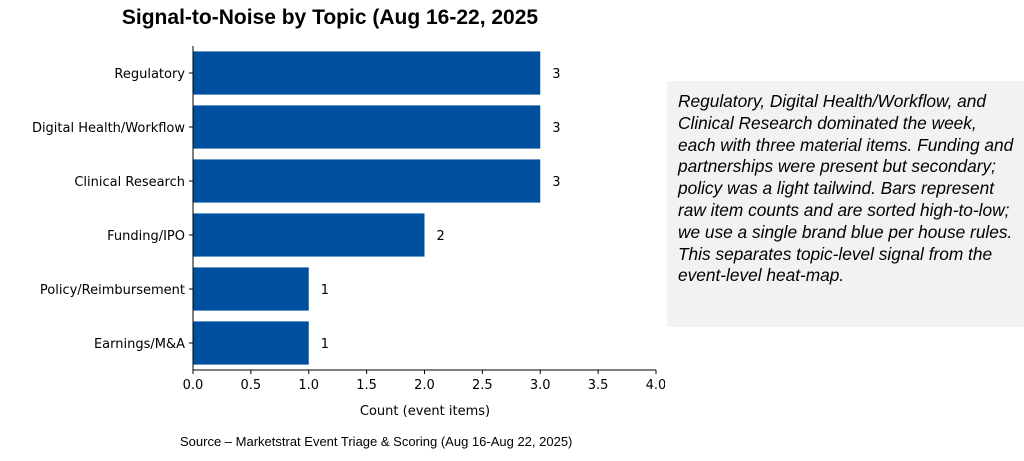  What do you see at coordinates (655, 385) in the screenshot?
I see `x-tick-label: 4.0` at bounding box center [655, 385].